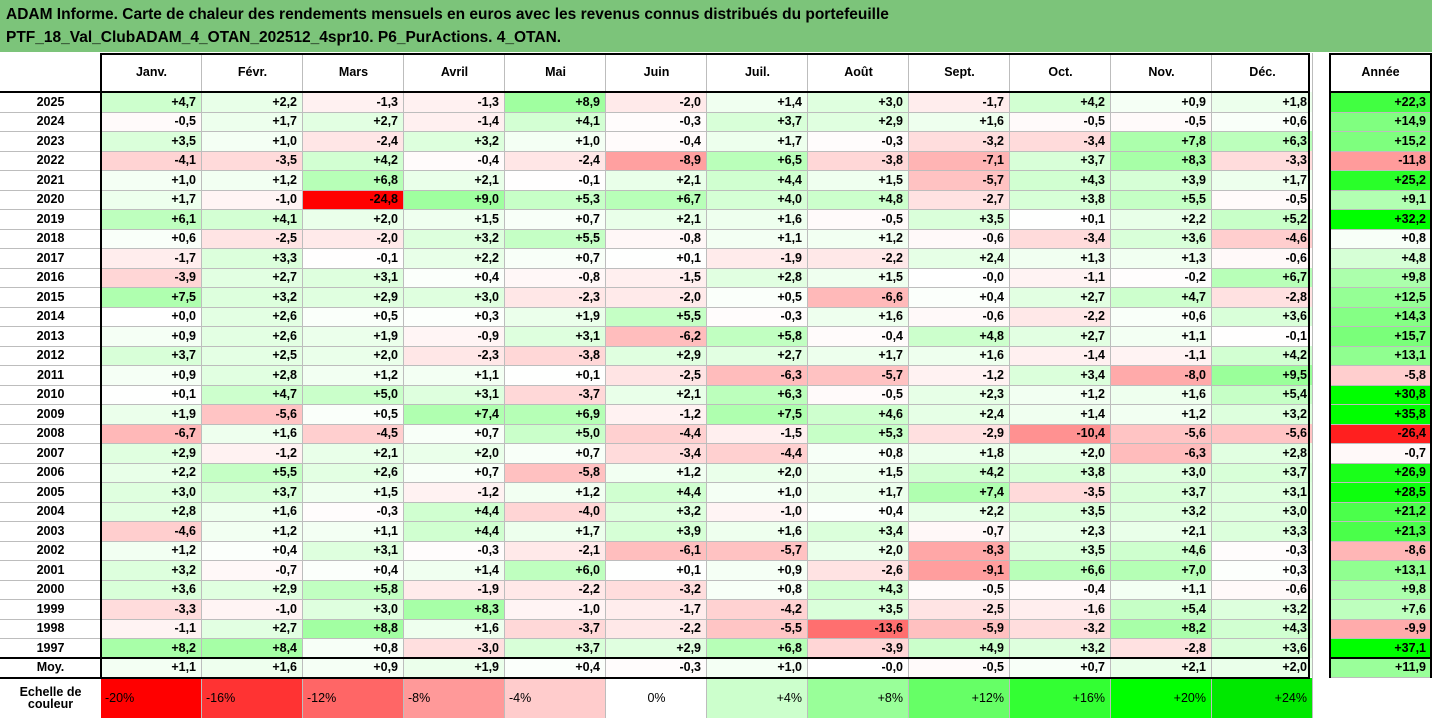 The image size is (1432, 718). I want to click on annual-cell: -26,4, so click(1380, 433).